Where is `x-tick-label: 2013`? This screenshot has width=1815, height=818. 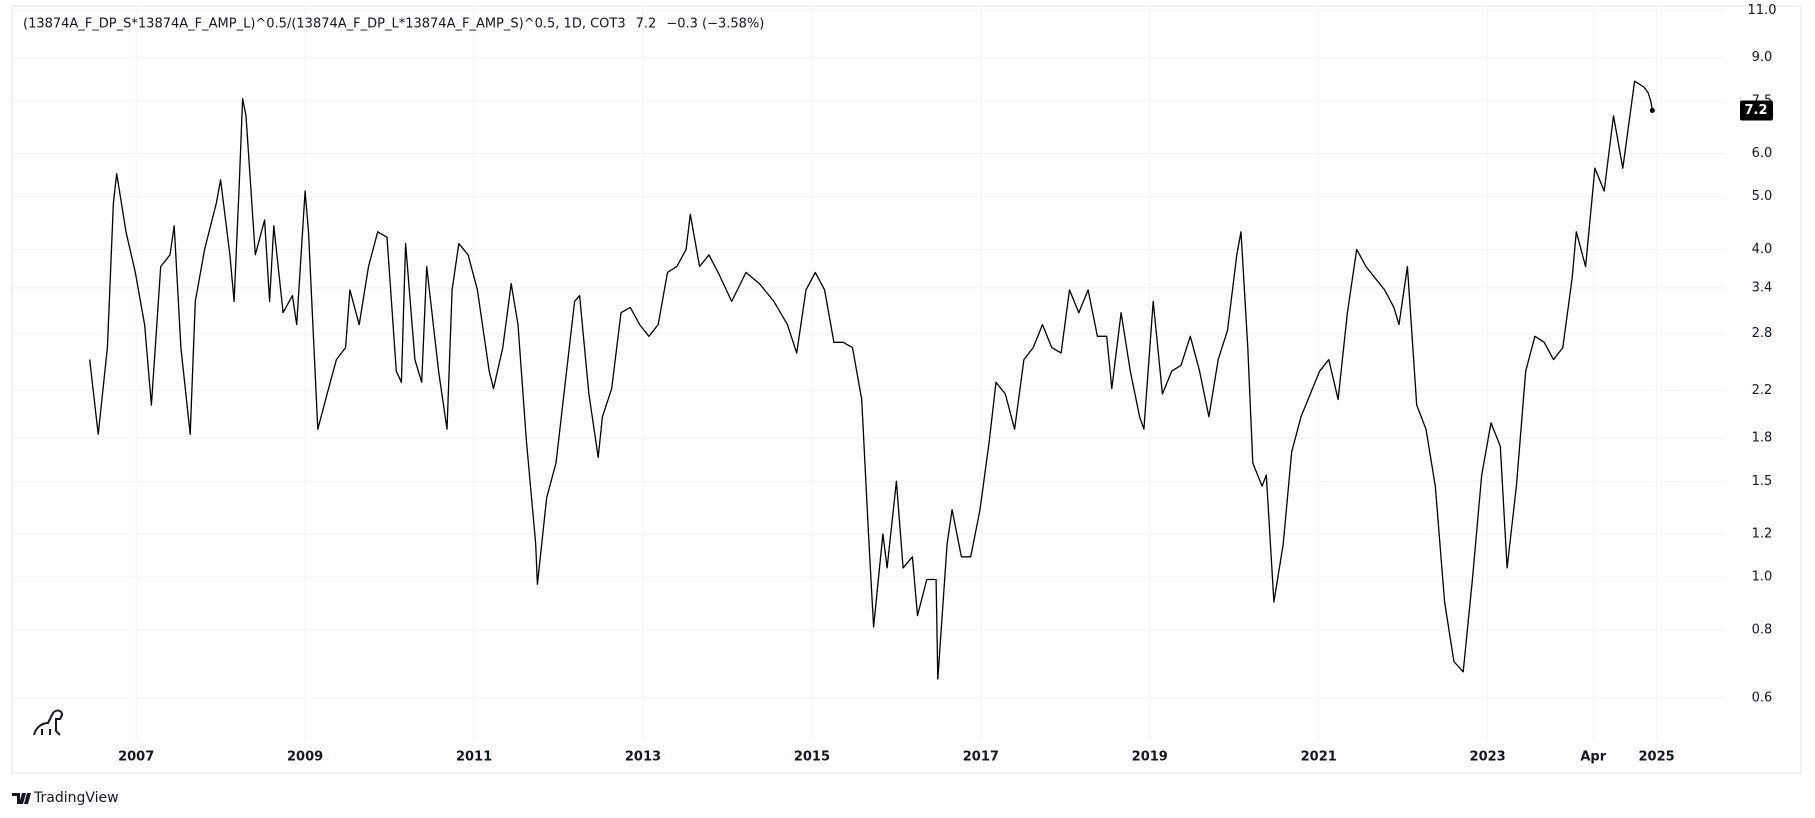 x-tick-label: 2013 is located at coordinates (643, 757).